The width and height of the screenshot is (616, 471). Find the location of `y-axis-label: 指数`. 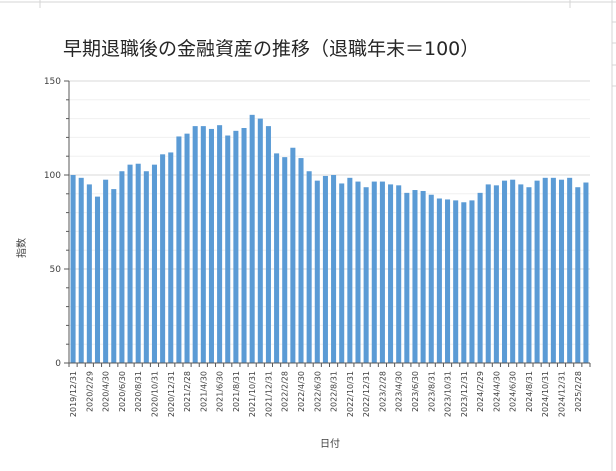

y-axis-label: 指数 is located at coordinates (21, 248).